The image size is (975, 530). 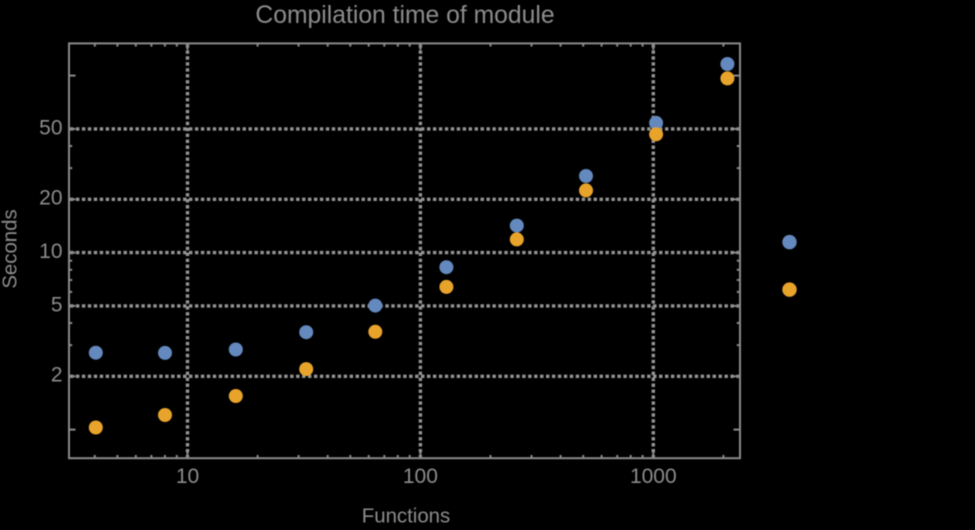 I want to click on svg-text: 100, so click(x=420, y=476).